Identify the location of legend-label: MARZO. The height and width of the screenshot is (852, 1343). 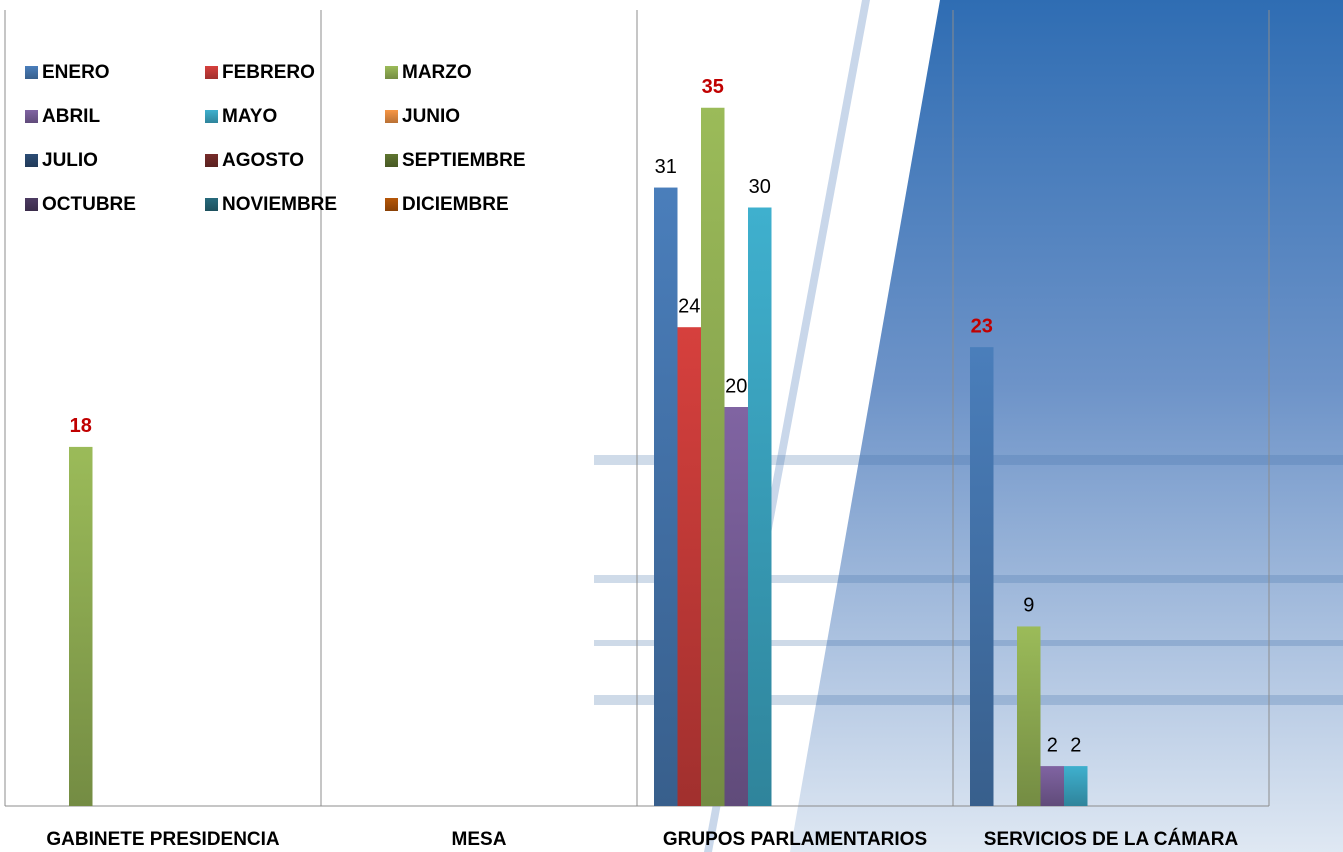
(437, 72).